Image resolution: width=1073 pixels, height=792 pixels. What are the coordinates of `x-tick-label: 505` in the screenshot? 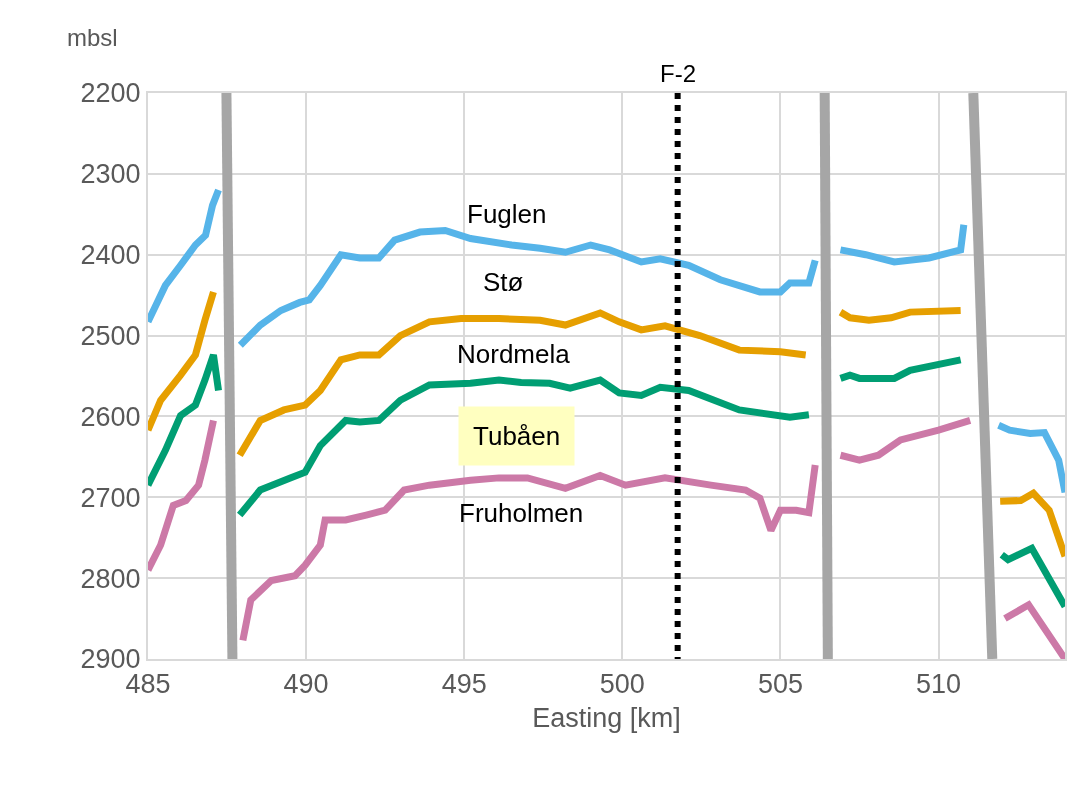 It's located at (780, 684).